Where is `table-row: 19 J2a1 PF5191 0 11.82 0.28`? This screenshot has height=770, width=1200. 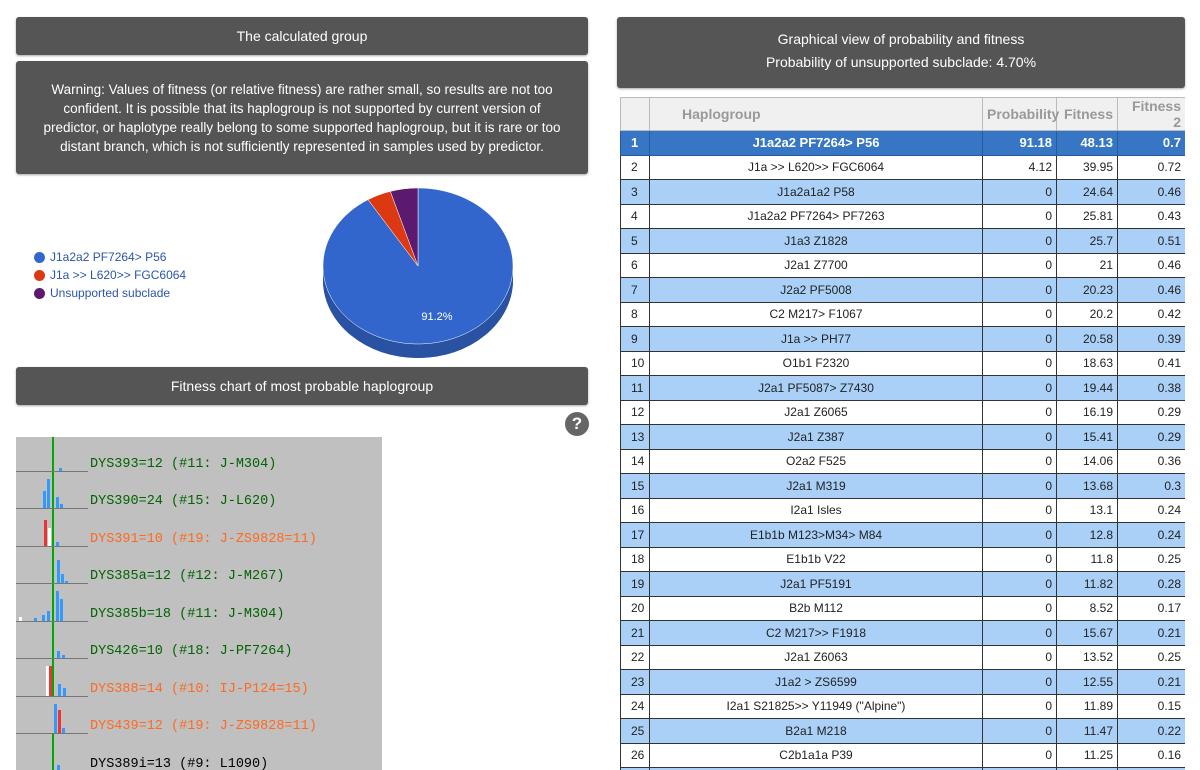
table-row: 19 J2a1 PF5191 0 11.82 0.28 is located at coordinates (902, 584).